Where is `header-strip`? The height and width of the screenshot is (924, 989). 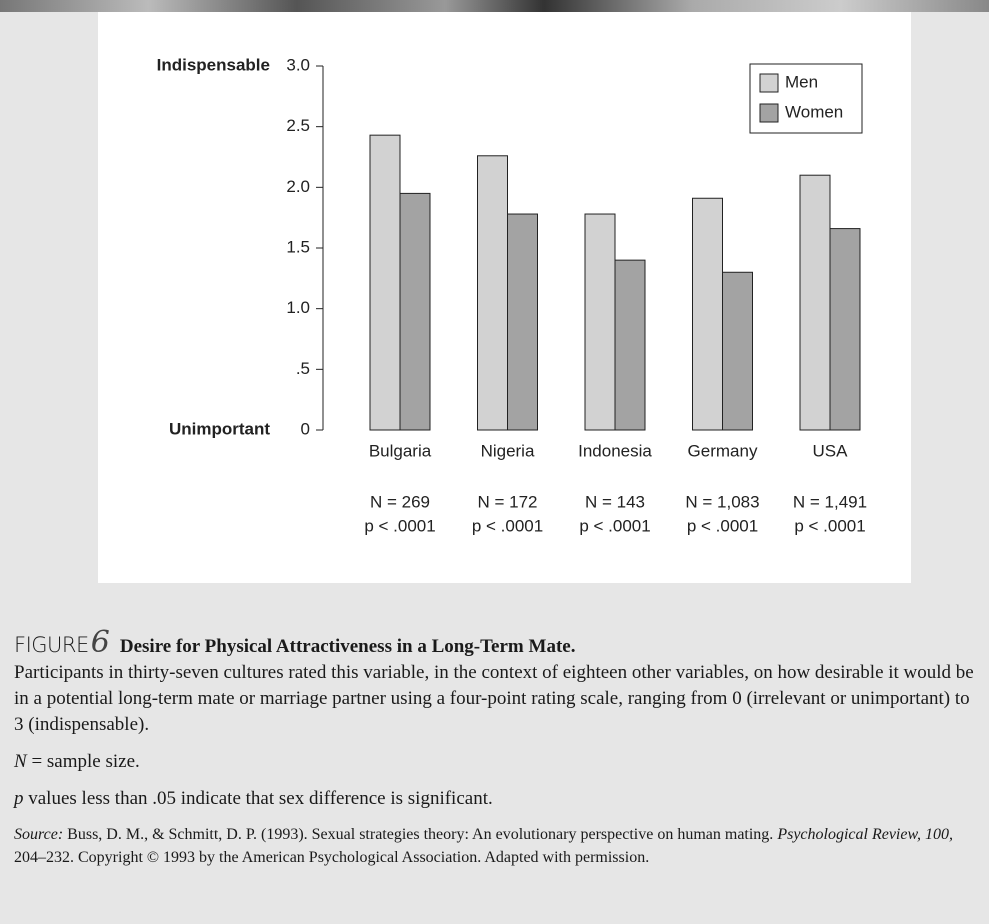
header-strip is located at coordinates (494, 6).